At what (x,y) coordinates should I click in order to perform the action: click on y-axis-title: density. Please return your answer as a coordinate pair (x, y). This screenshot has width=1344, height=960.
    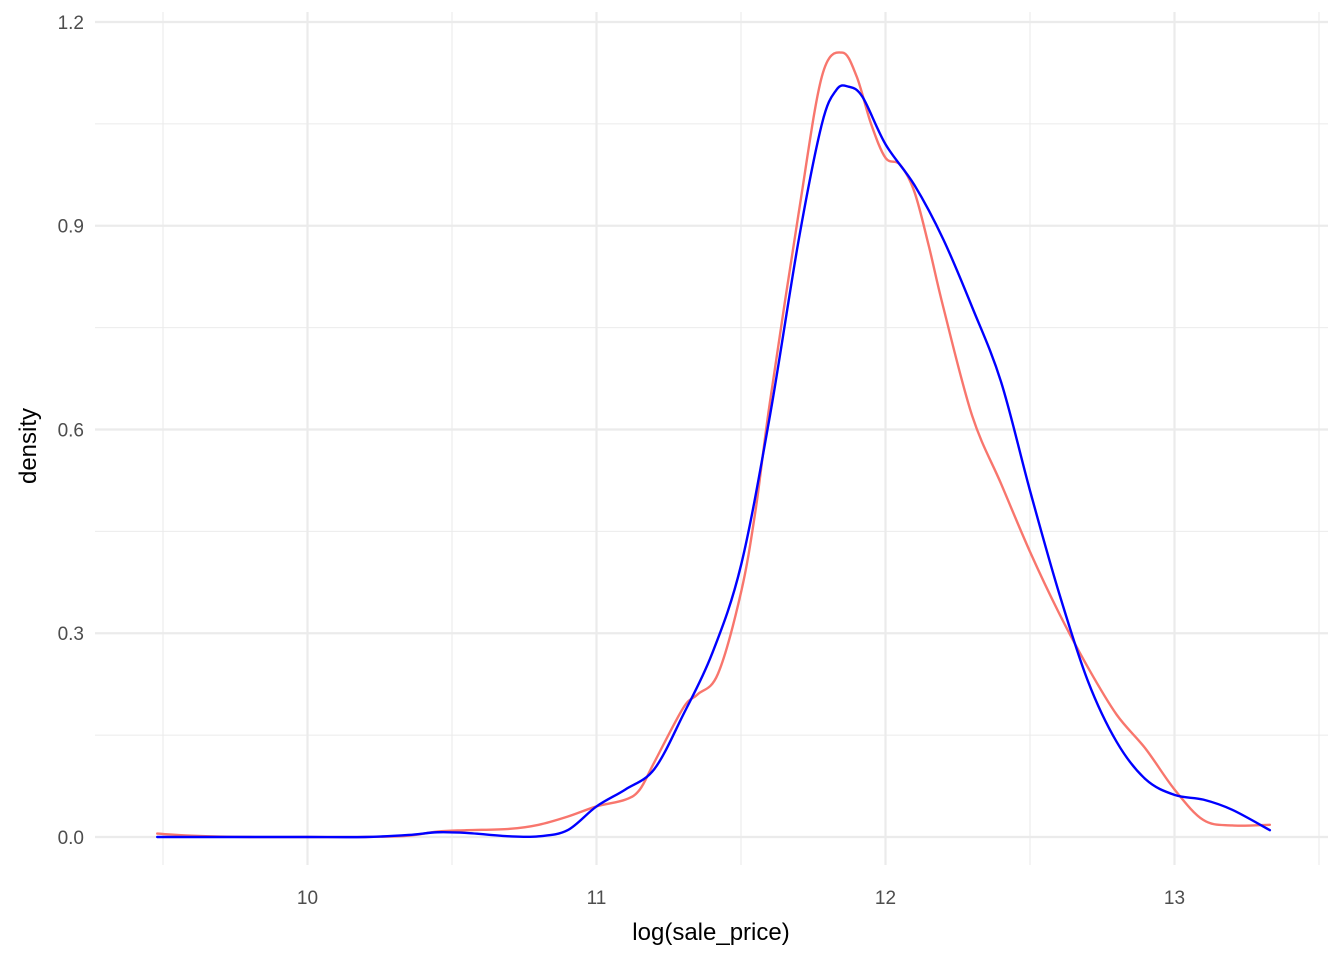
    Looking at the image, I should click on (28, 446).